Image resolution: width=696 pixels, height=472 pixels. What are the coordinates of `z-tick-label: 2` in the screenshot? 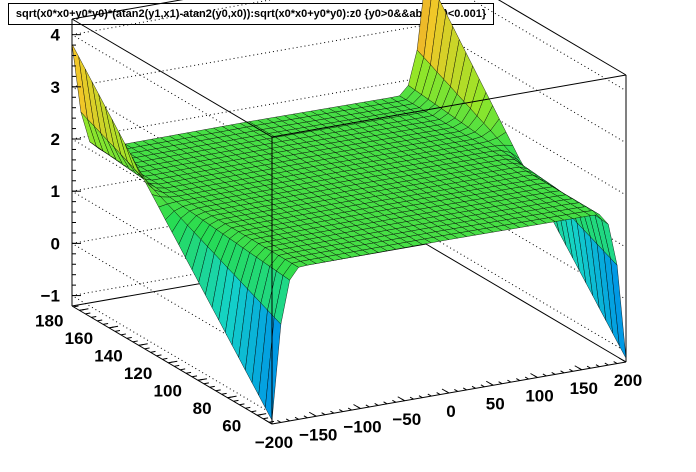 It's located at (55, 139).